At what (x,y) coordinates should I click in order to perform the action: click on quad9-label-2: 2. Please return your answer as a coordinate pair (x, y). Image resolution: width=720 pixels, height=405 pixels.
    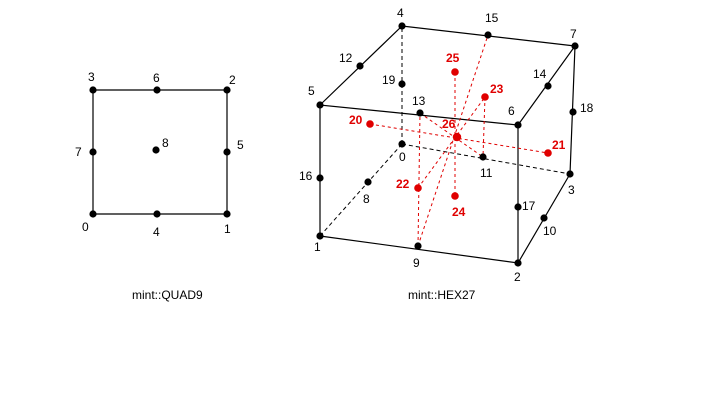
    Looking at the image, I should click on (232, 80).